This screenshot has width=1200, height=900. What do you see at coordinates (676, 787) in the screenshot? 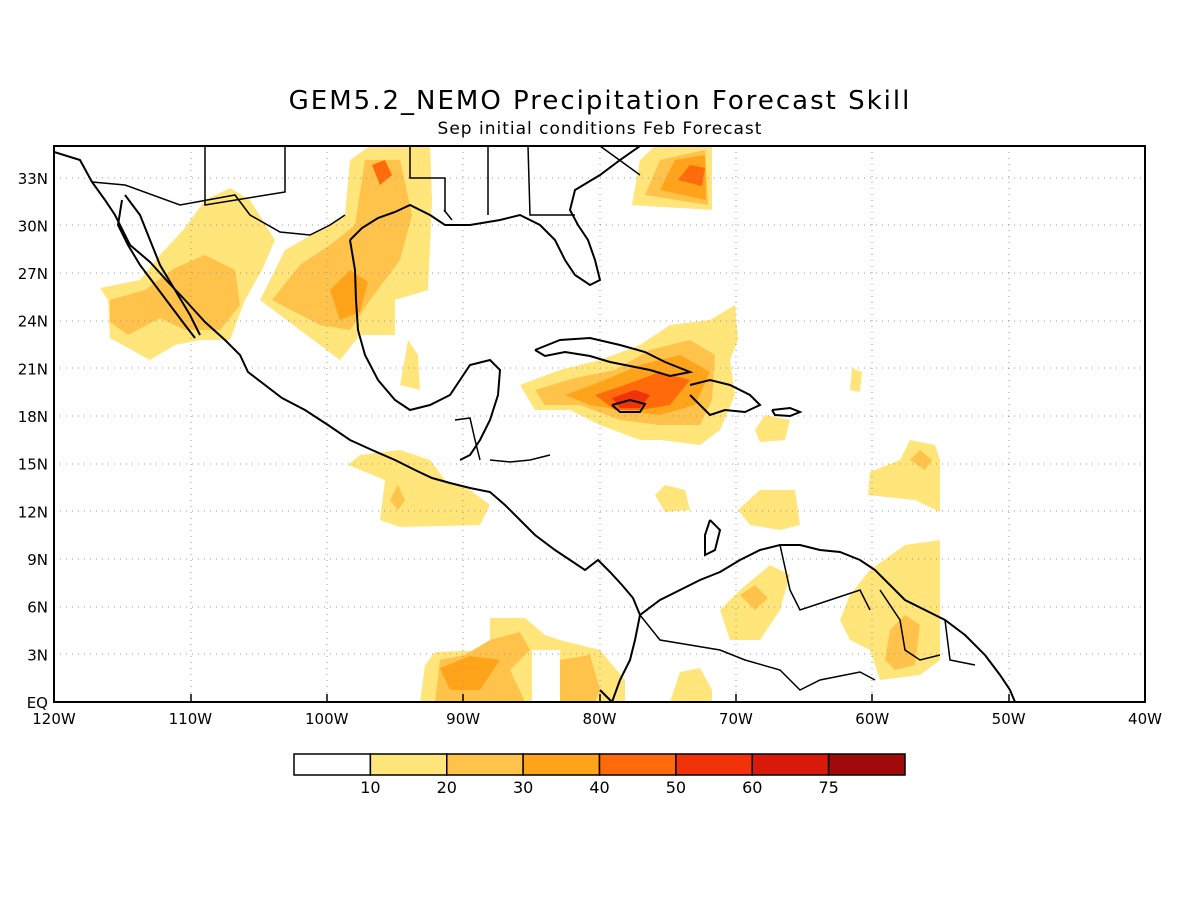
I see `colorbar-label: 50` at bounding box center [676, 787].